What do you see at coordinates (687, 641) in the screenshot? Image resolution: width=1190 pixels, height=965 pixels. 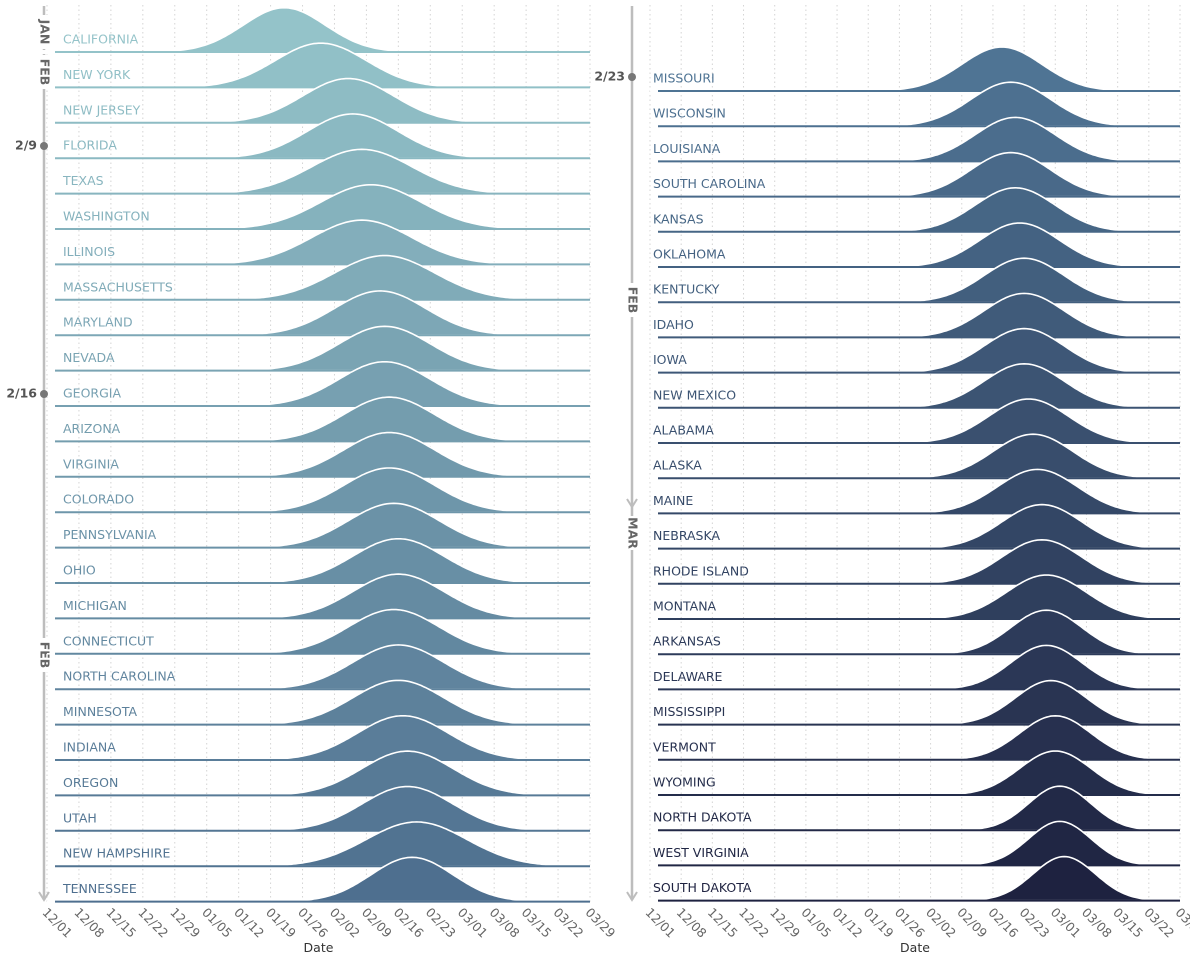 I see `state-label: ARKANSAS` at bounding box center [687, 641].